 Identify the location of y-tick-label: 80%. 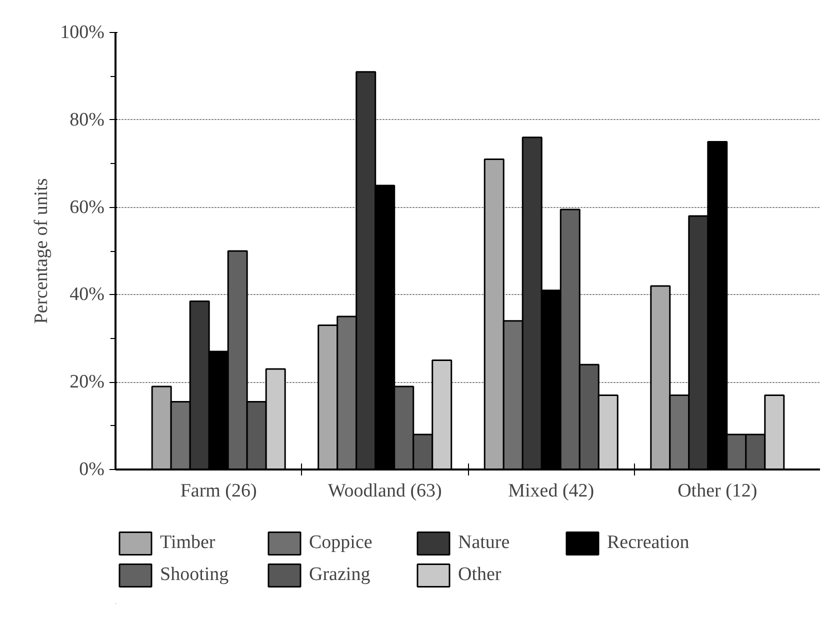
(87, 119).